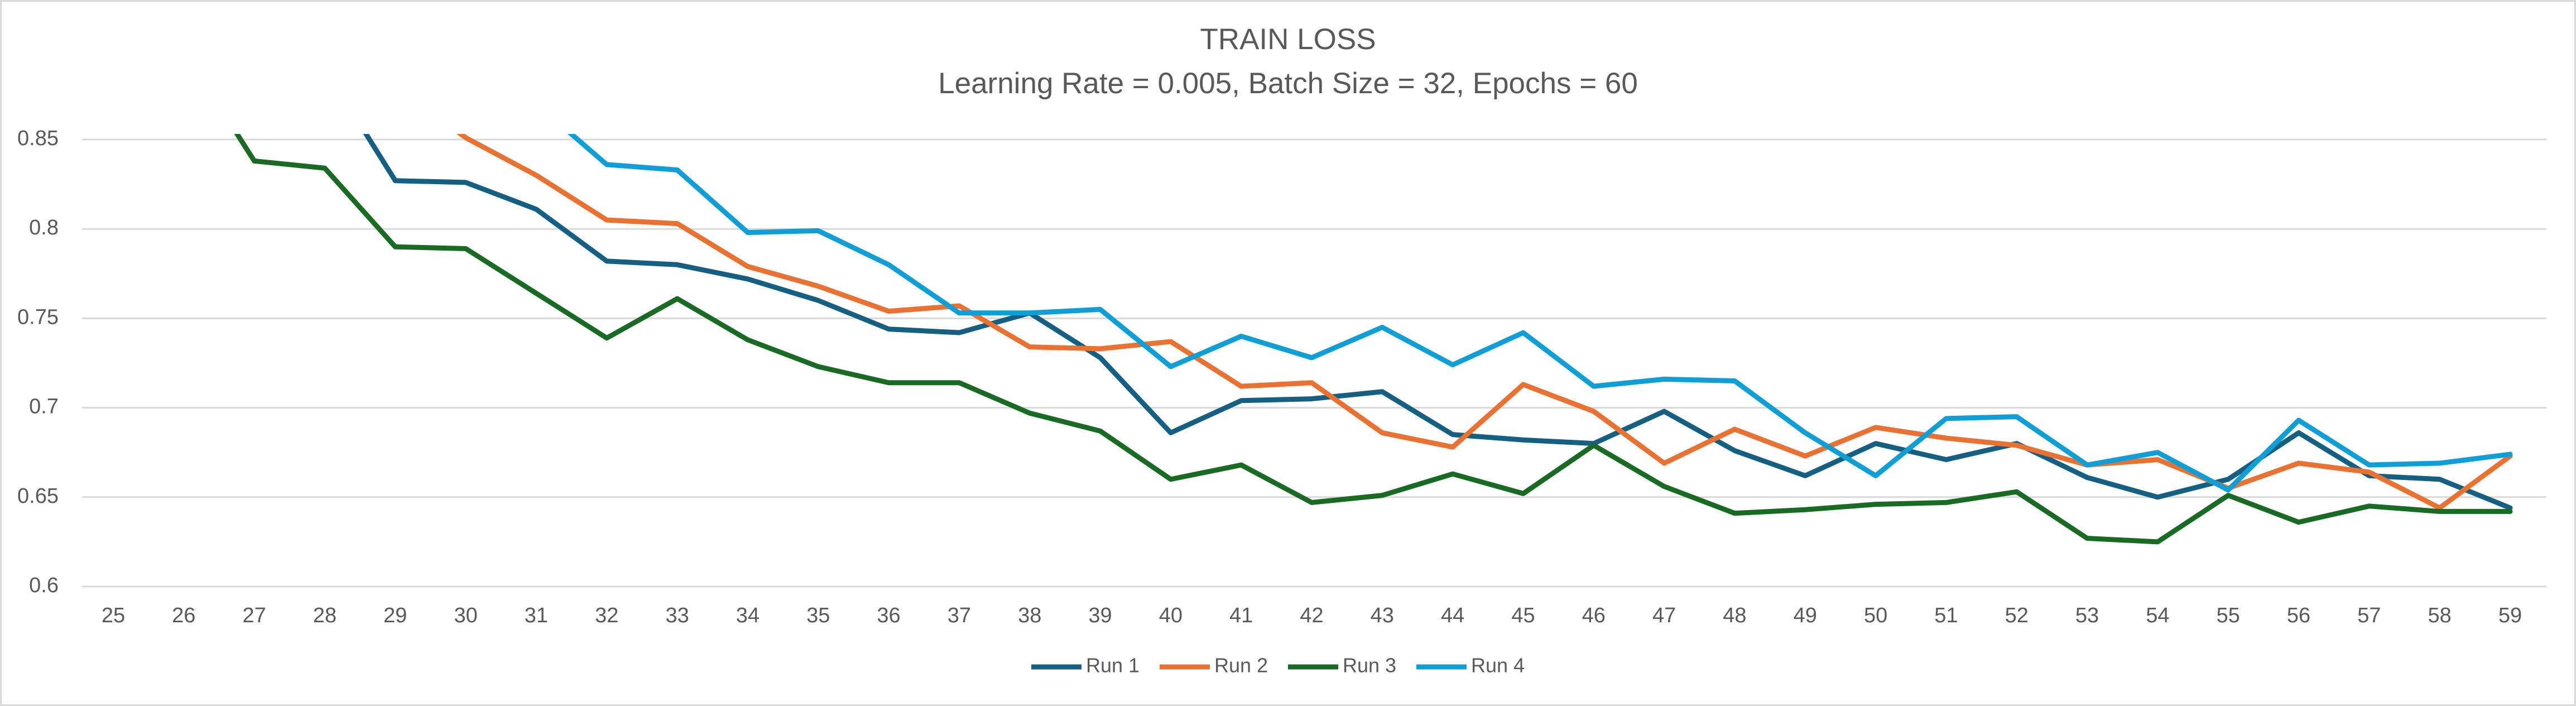 The height and width of the screenshot is (706, 2576). What do you see at coordinates (1875, 615) in the screenshot?
I see `x-tick-label: 50` at bounding box center [1875, 615].